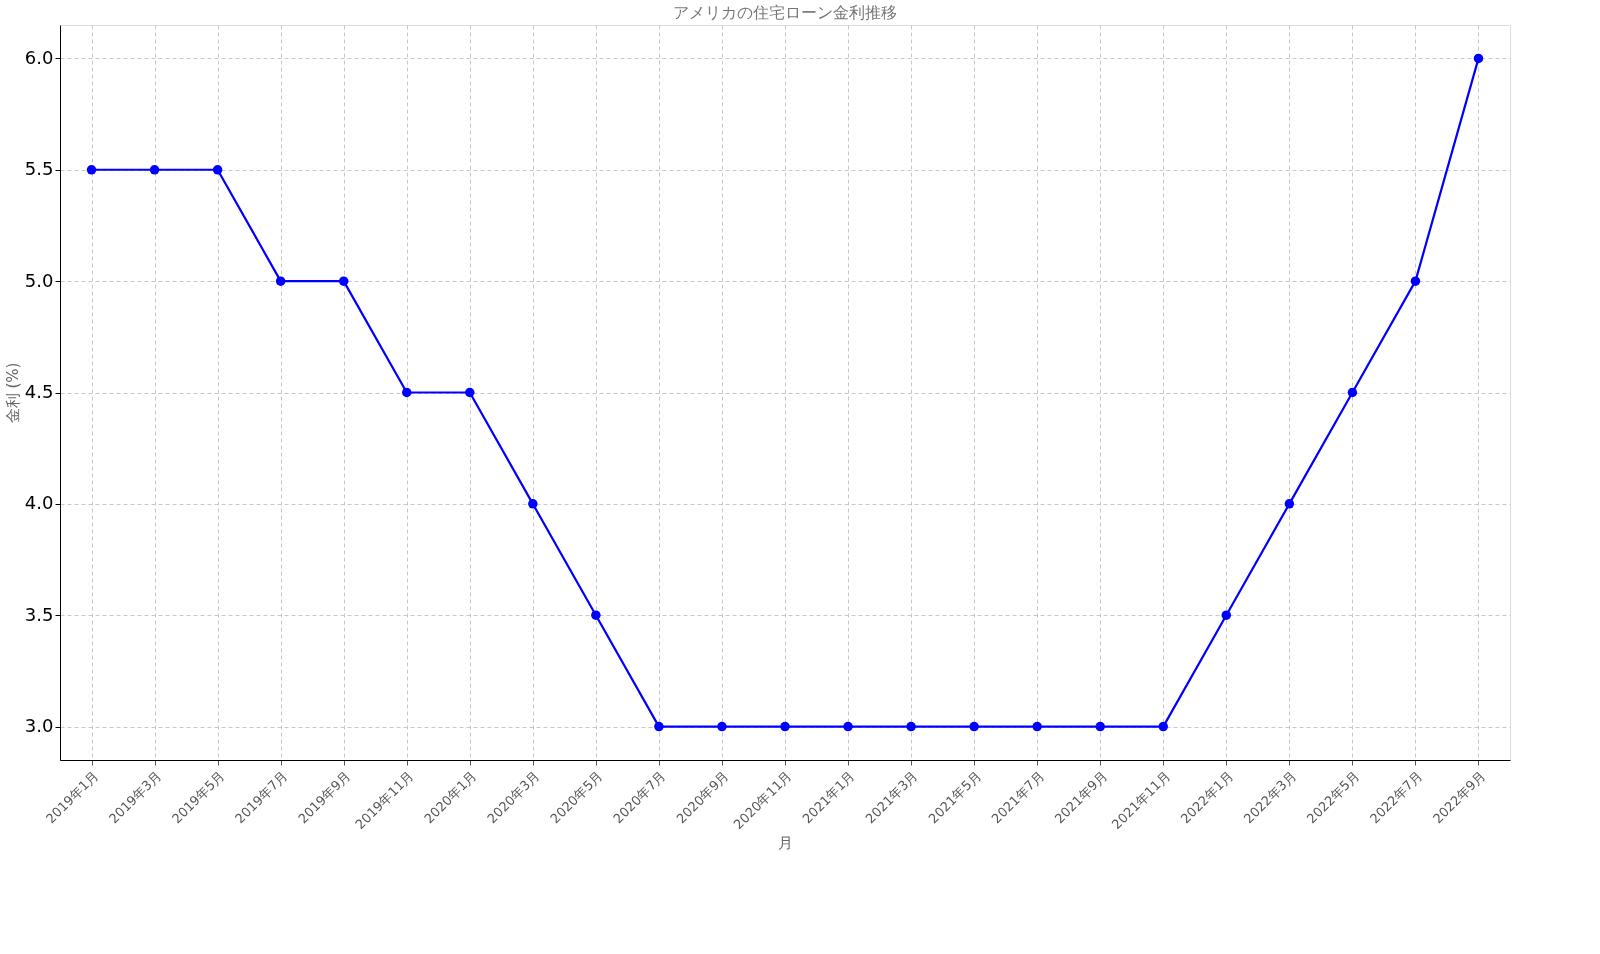 This screenshot has height=954, width=1600. I want to click on y-tick-label: 3.5, so click(39, 614).